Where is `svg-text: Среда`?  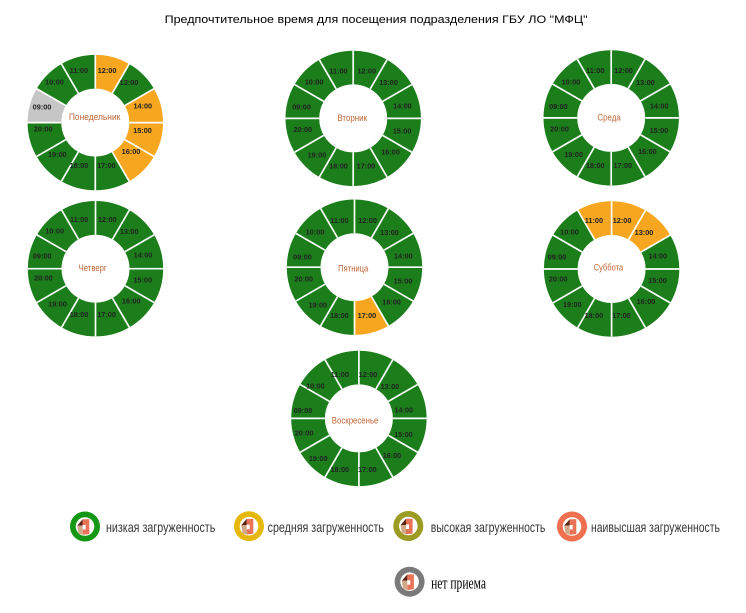
svg-text: Среда is located at coordinates (609, 118).